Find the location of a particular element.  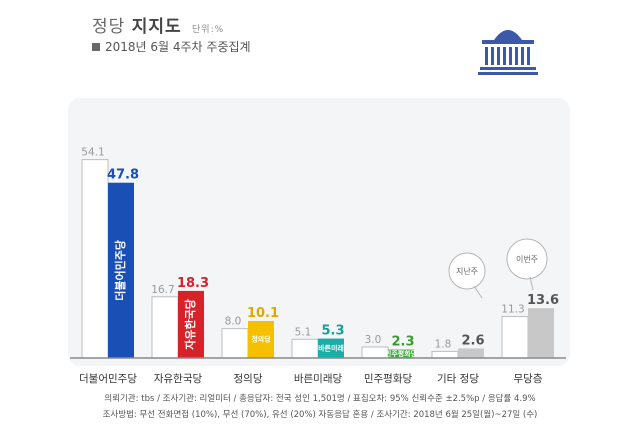

value-label-prev-3: 5.1 is located at coordinates (303, 332).